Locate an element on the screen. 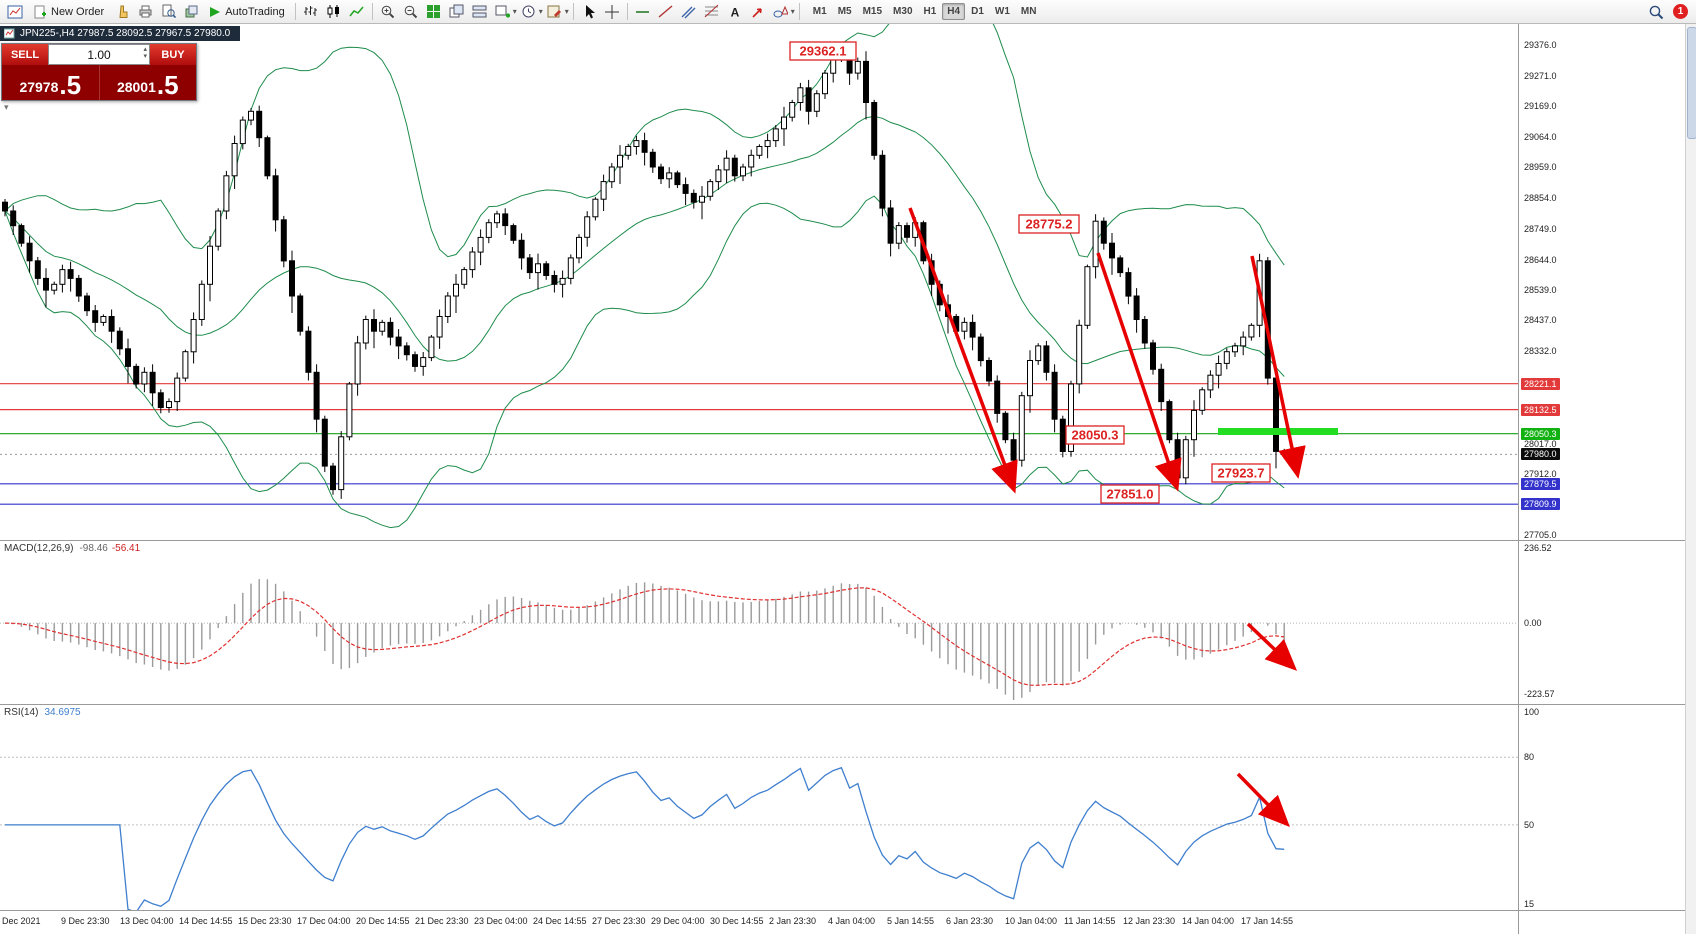  trade-panel-collapse-icon: ▾ is located at coordinates (6, 107).